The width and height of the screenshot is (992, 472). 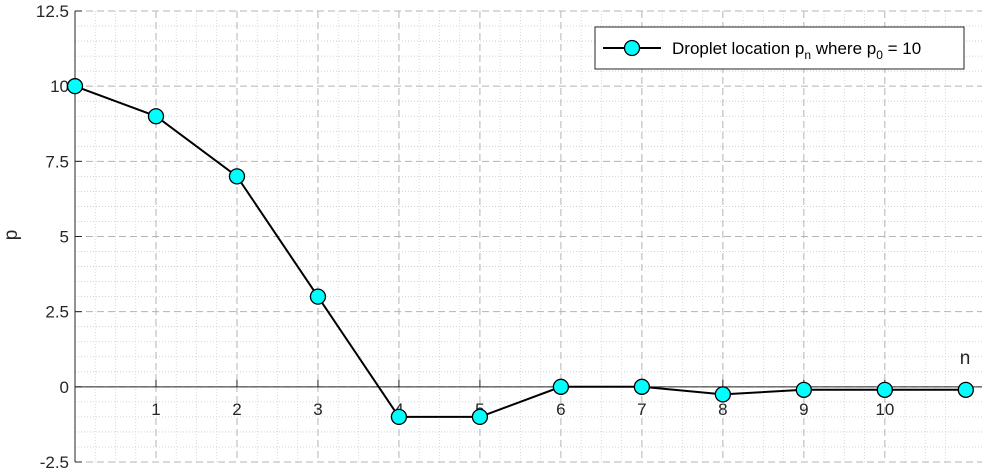 I want to click on x-axis-label: n, so click(x=965, y=358).